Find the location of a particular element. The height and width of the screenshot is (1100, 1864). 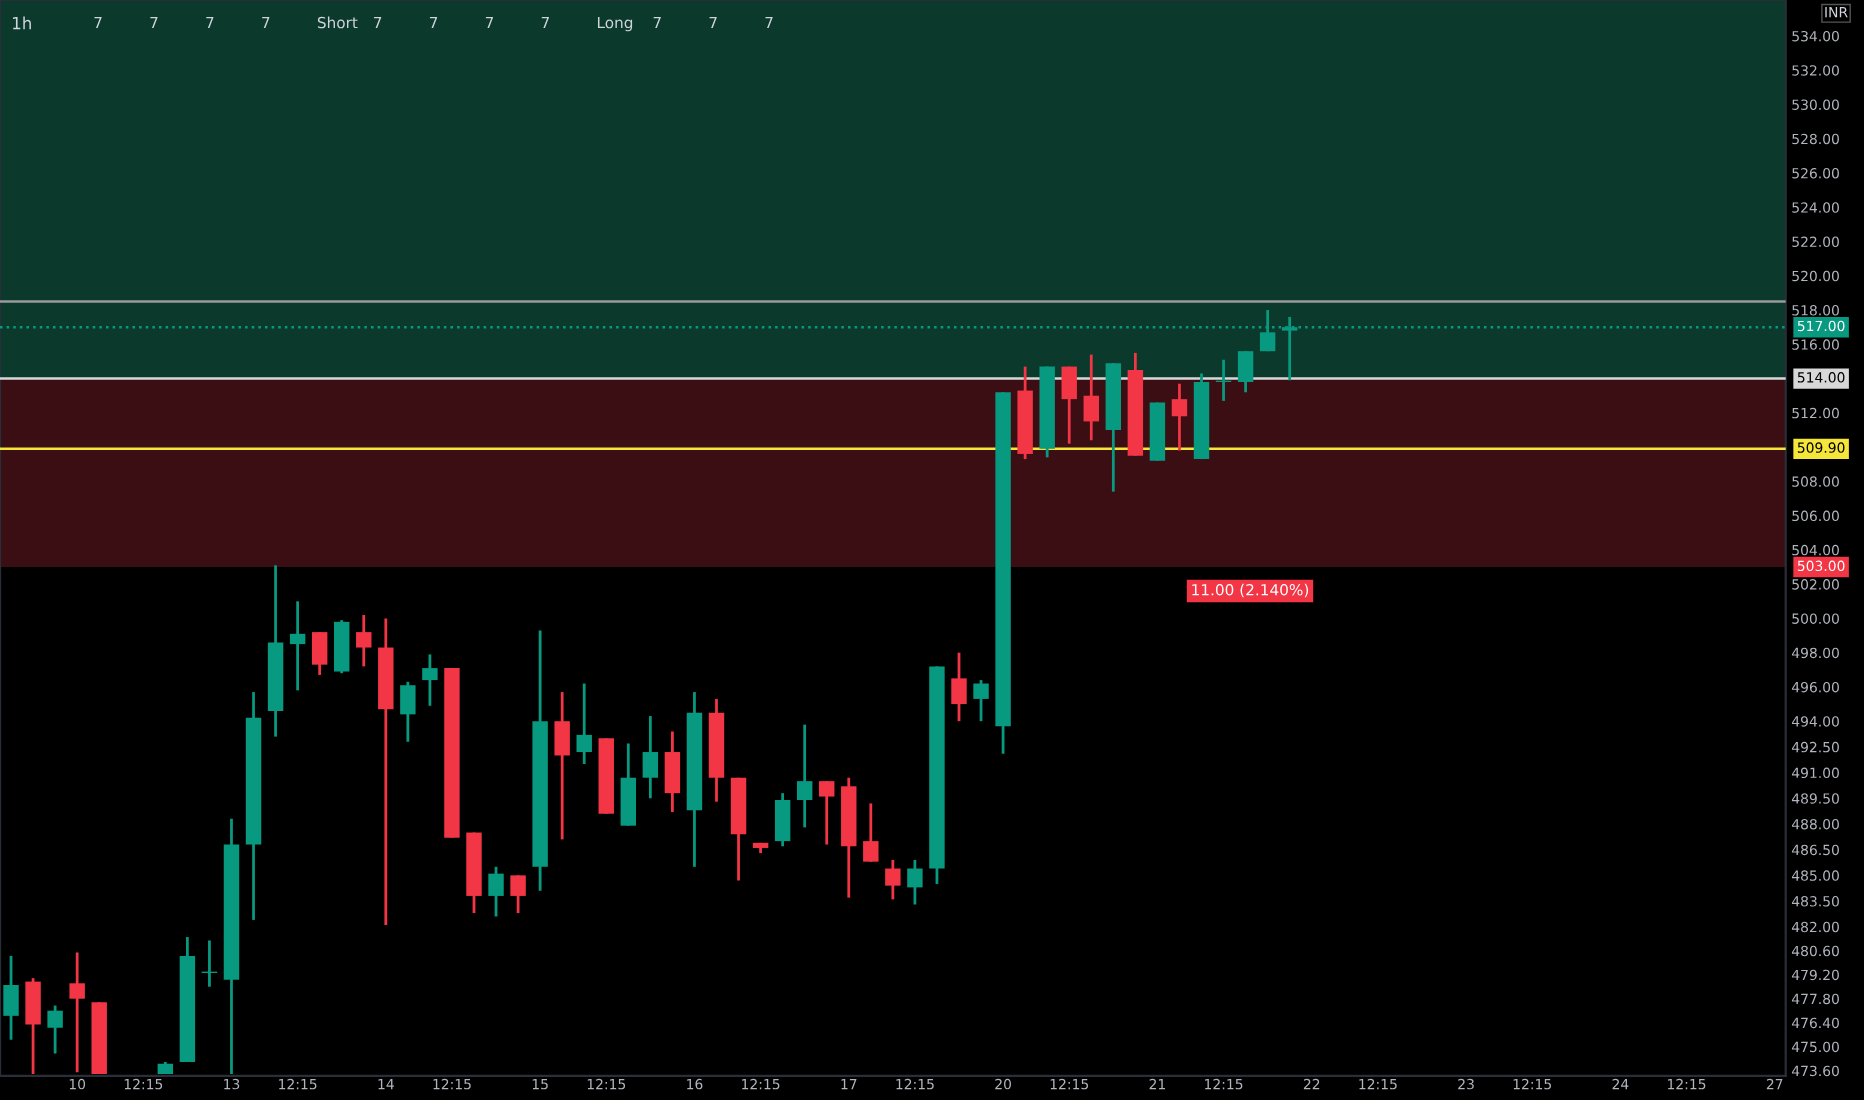

text: 1h is located at coordinates (22, 23).